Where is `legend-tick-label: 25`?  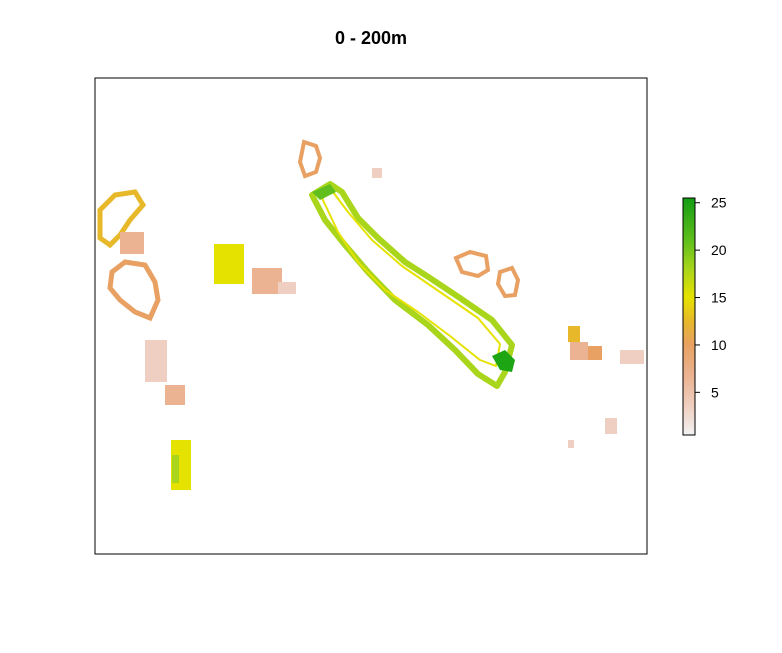 legend-tick-label: 25 is located at coordinates (719, 203).